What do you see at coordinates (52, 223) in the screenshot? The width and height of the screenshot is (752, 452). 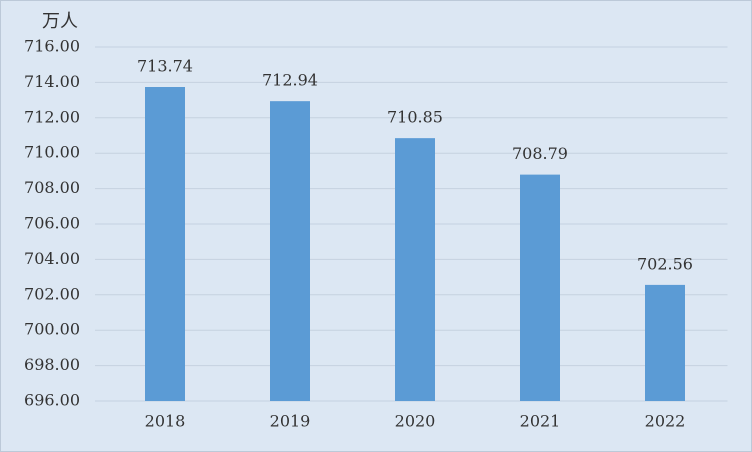 I see `y-tick-label: 706.00` at bounding box center [52, 223].